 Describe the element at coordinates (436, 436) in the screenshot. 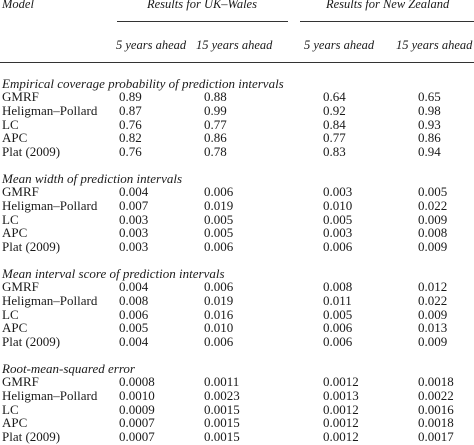

I see `cell-value: 0.0017` at that location.